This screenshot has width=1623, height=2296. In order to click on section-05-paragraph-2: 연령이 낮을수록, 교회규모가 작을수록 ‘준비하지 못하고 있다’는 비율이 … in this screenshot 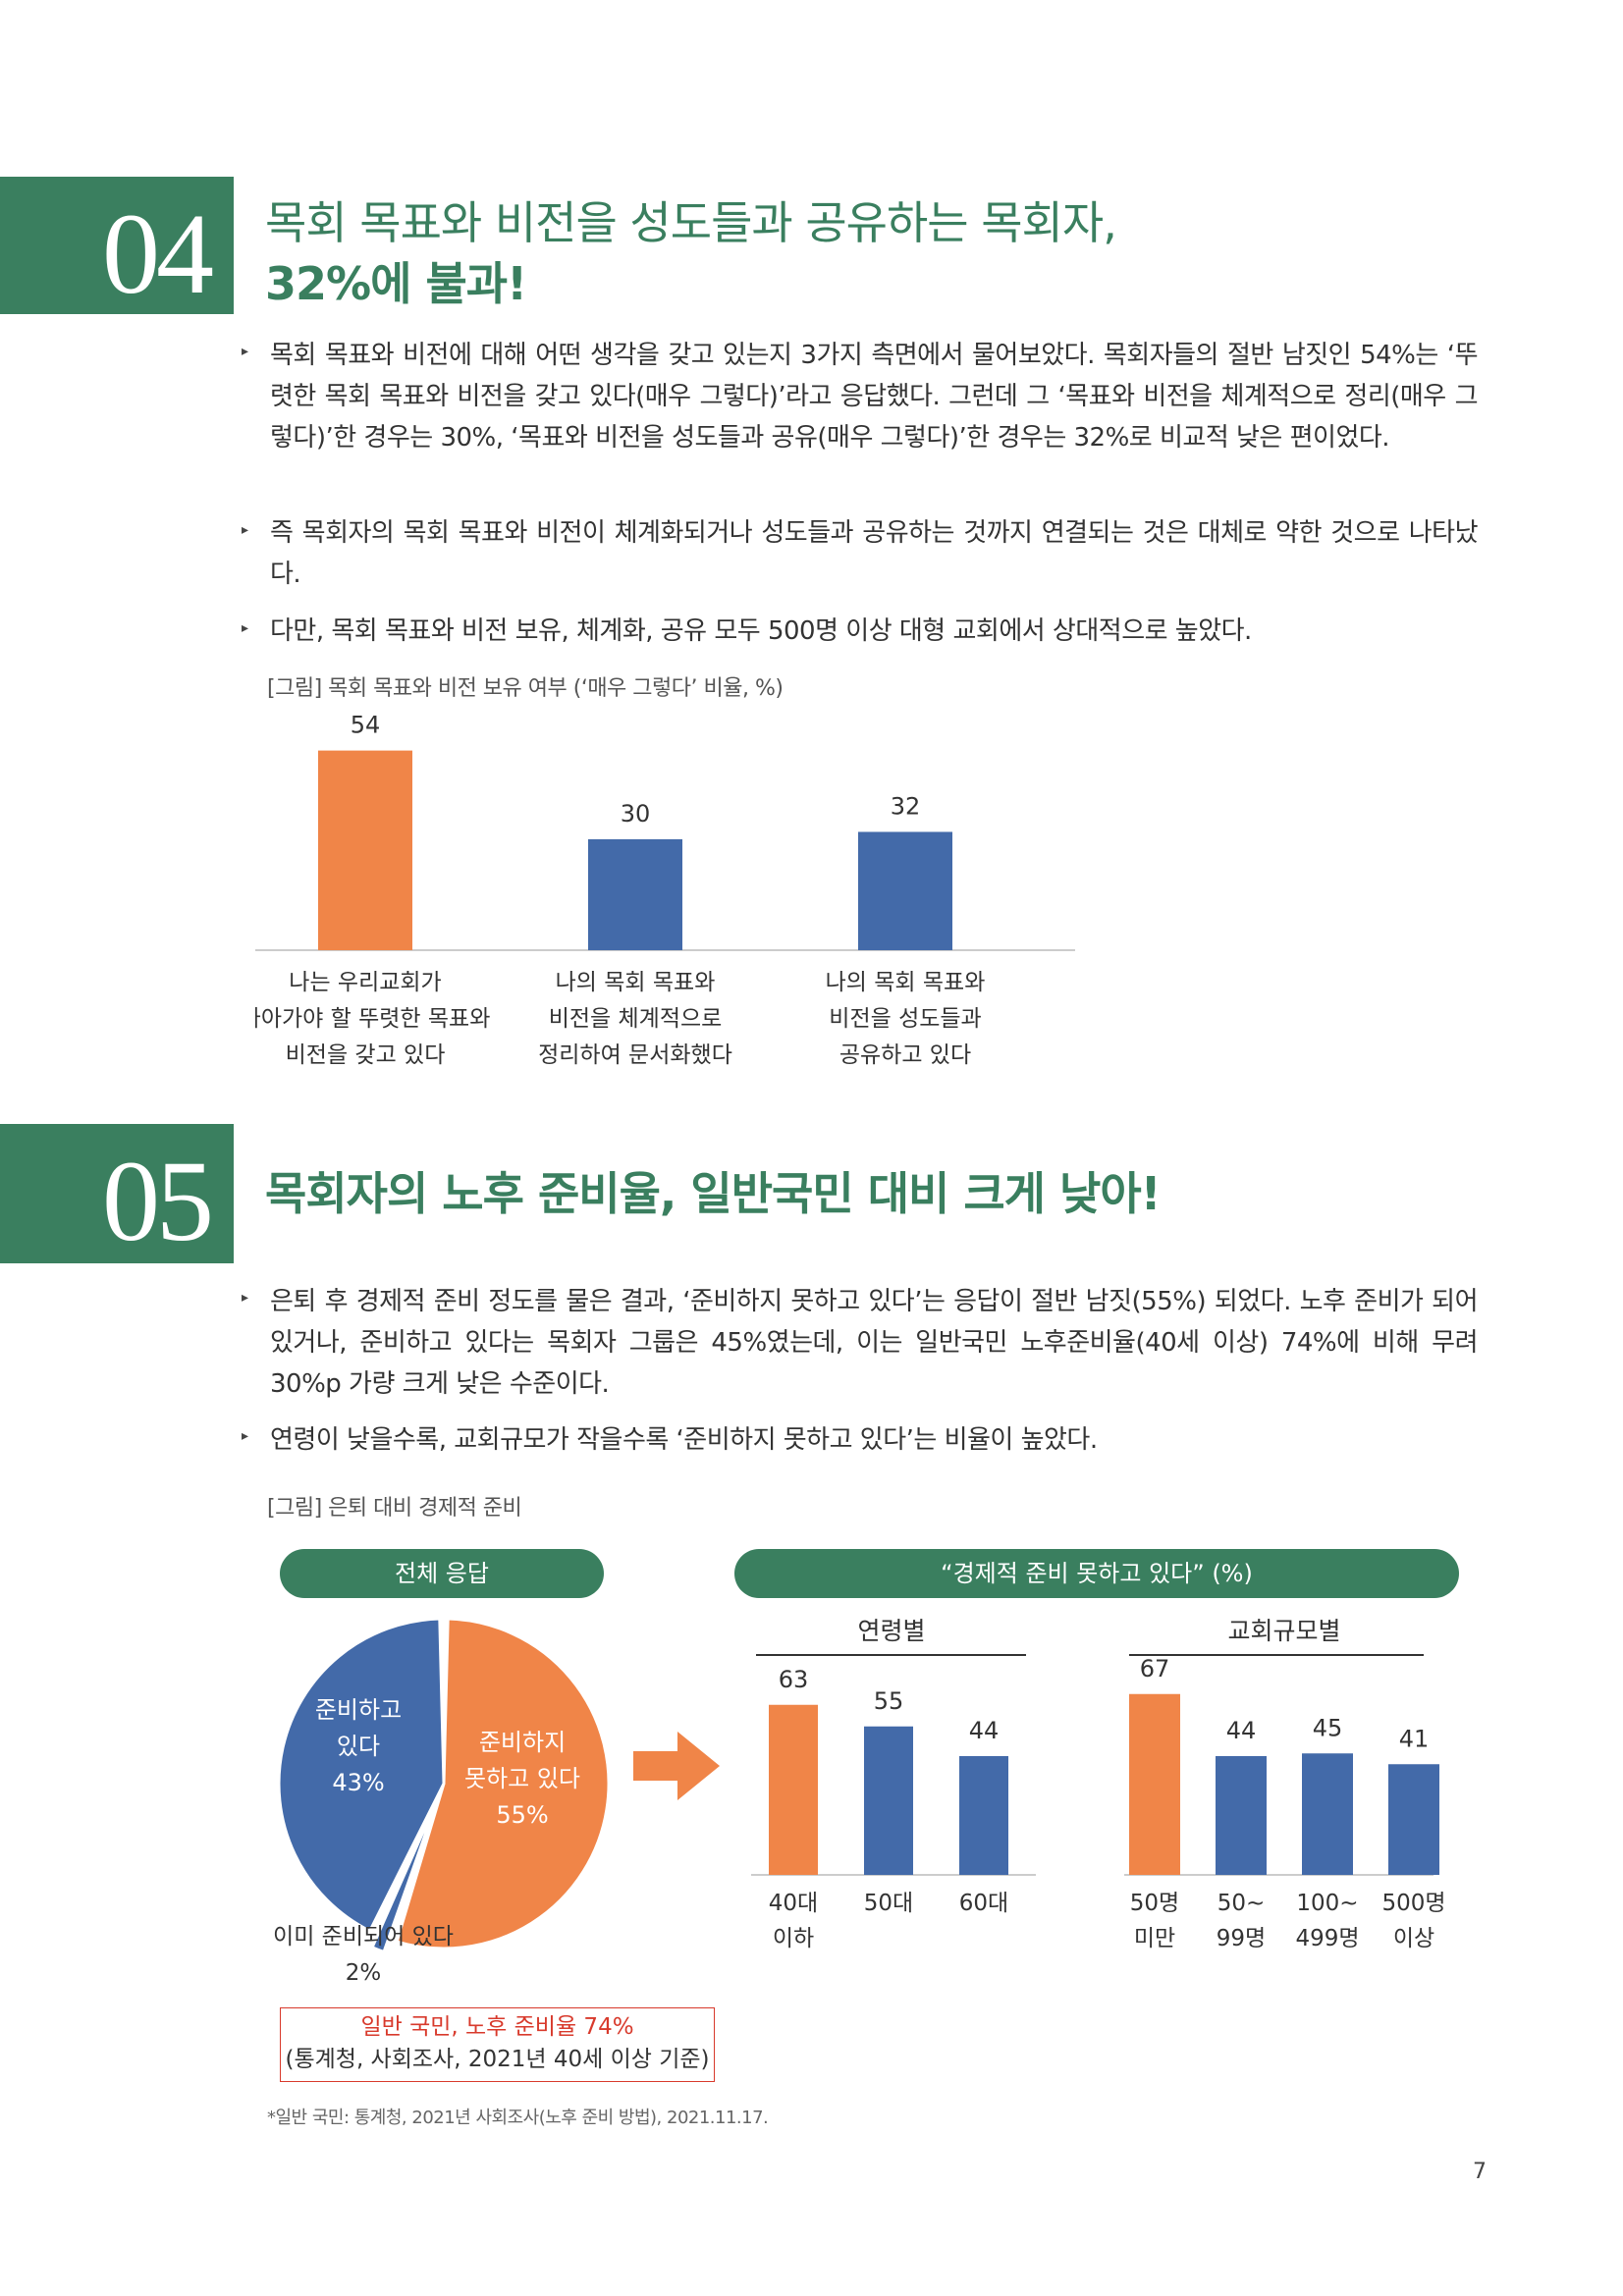, I will do `click(684, 1440)`.